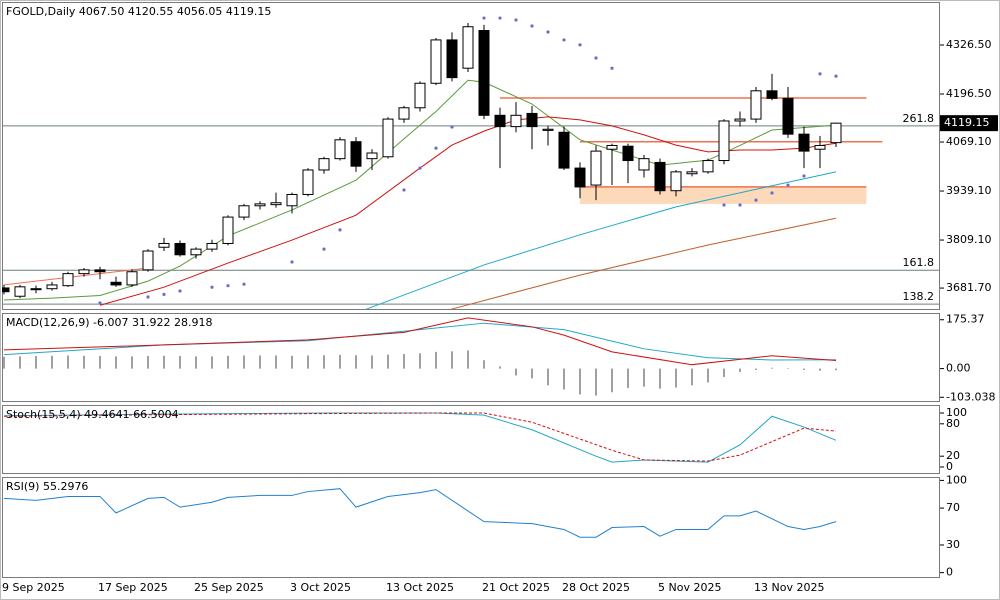  What do you see at coordinates (47, 486) in the screenshot?
I see `panel-title: RSI(9) 55.2976` at bounding box center [47, 486].